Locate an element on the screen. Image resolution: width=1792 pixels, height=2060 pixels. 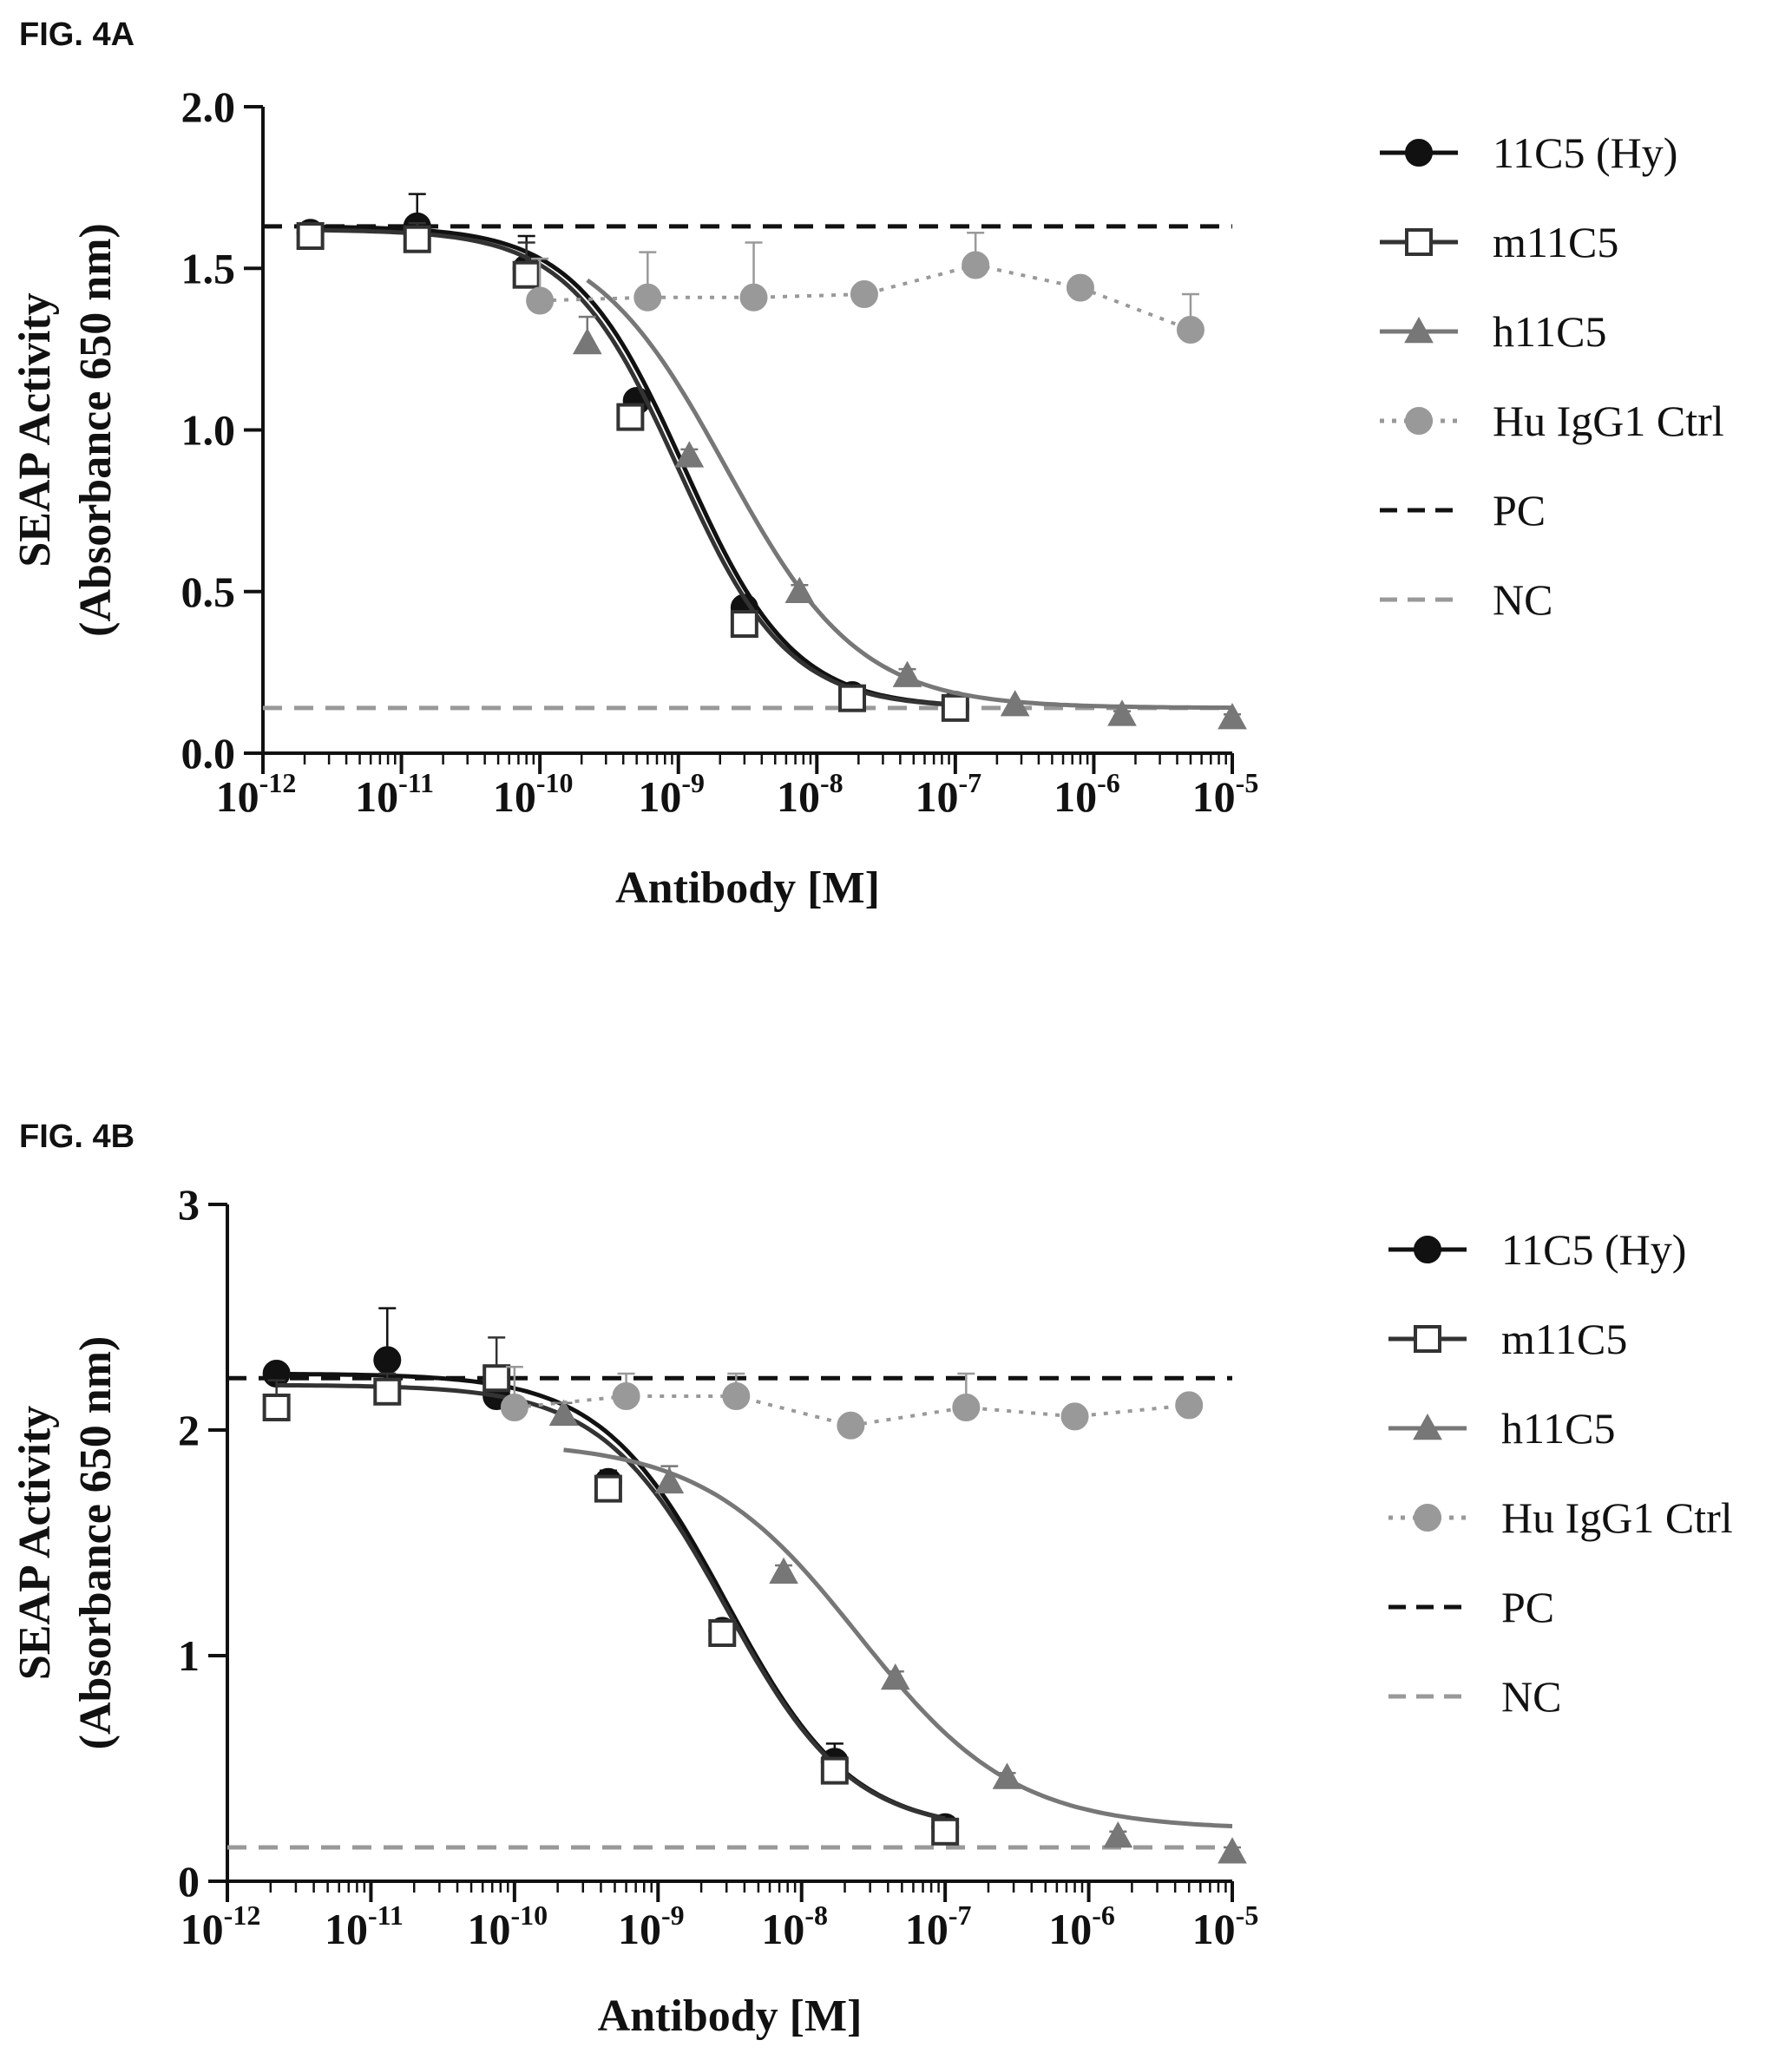
x-tick-label: 10⁻⁹ is located at coordinates (671, 794).